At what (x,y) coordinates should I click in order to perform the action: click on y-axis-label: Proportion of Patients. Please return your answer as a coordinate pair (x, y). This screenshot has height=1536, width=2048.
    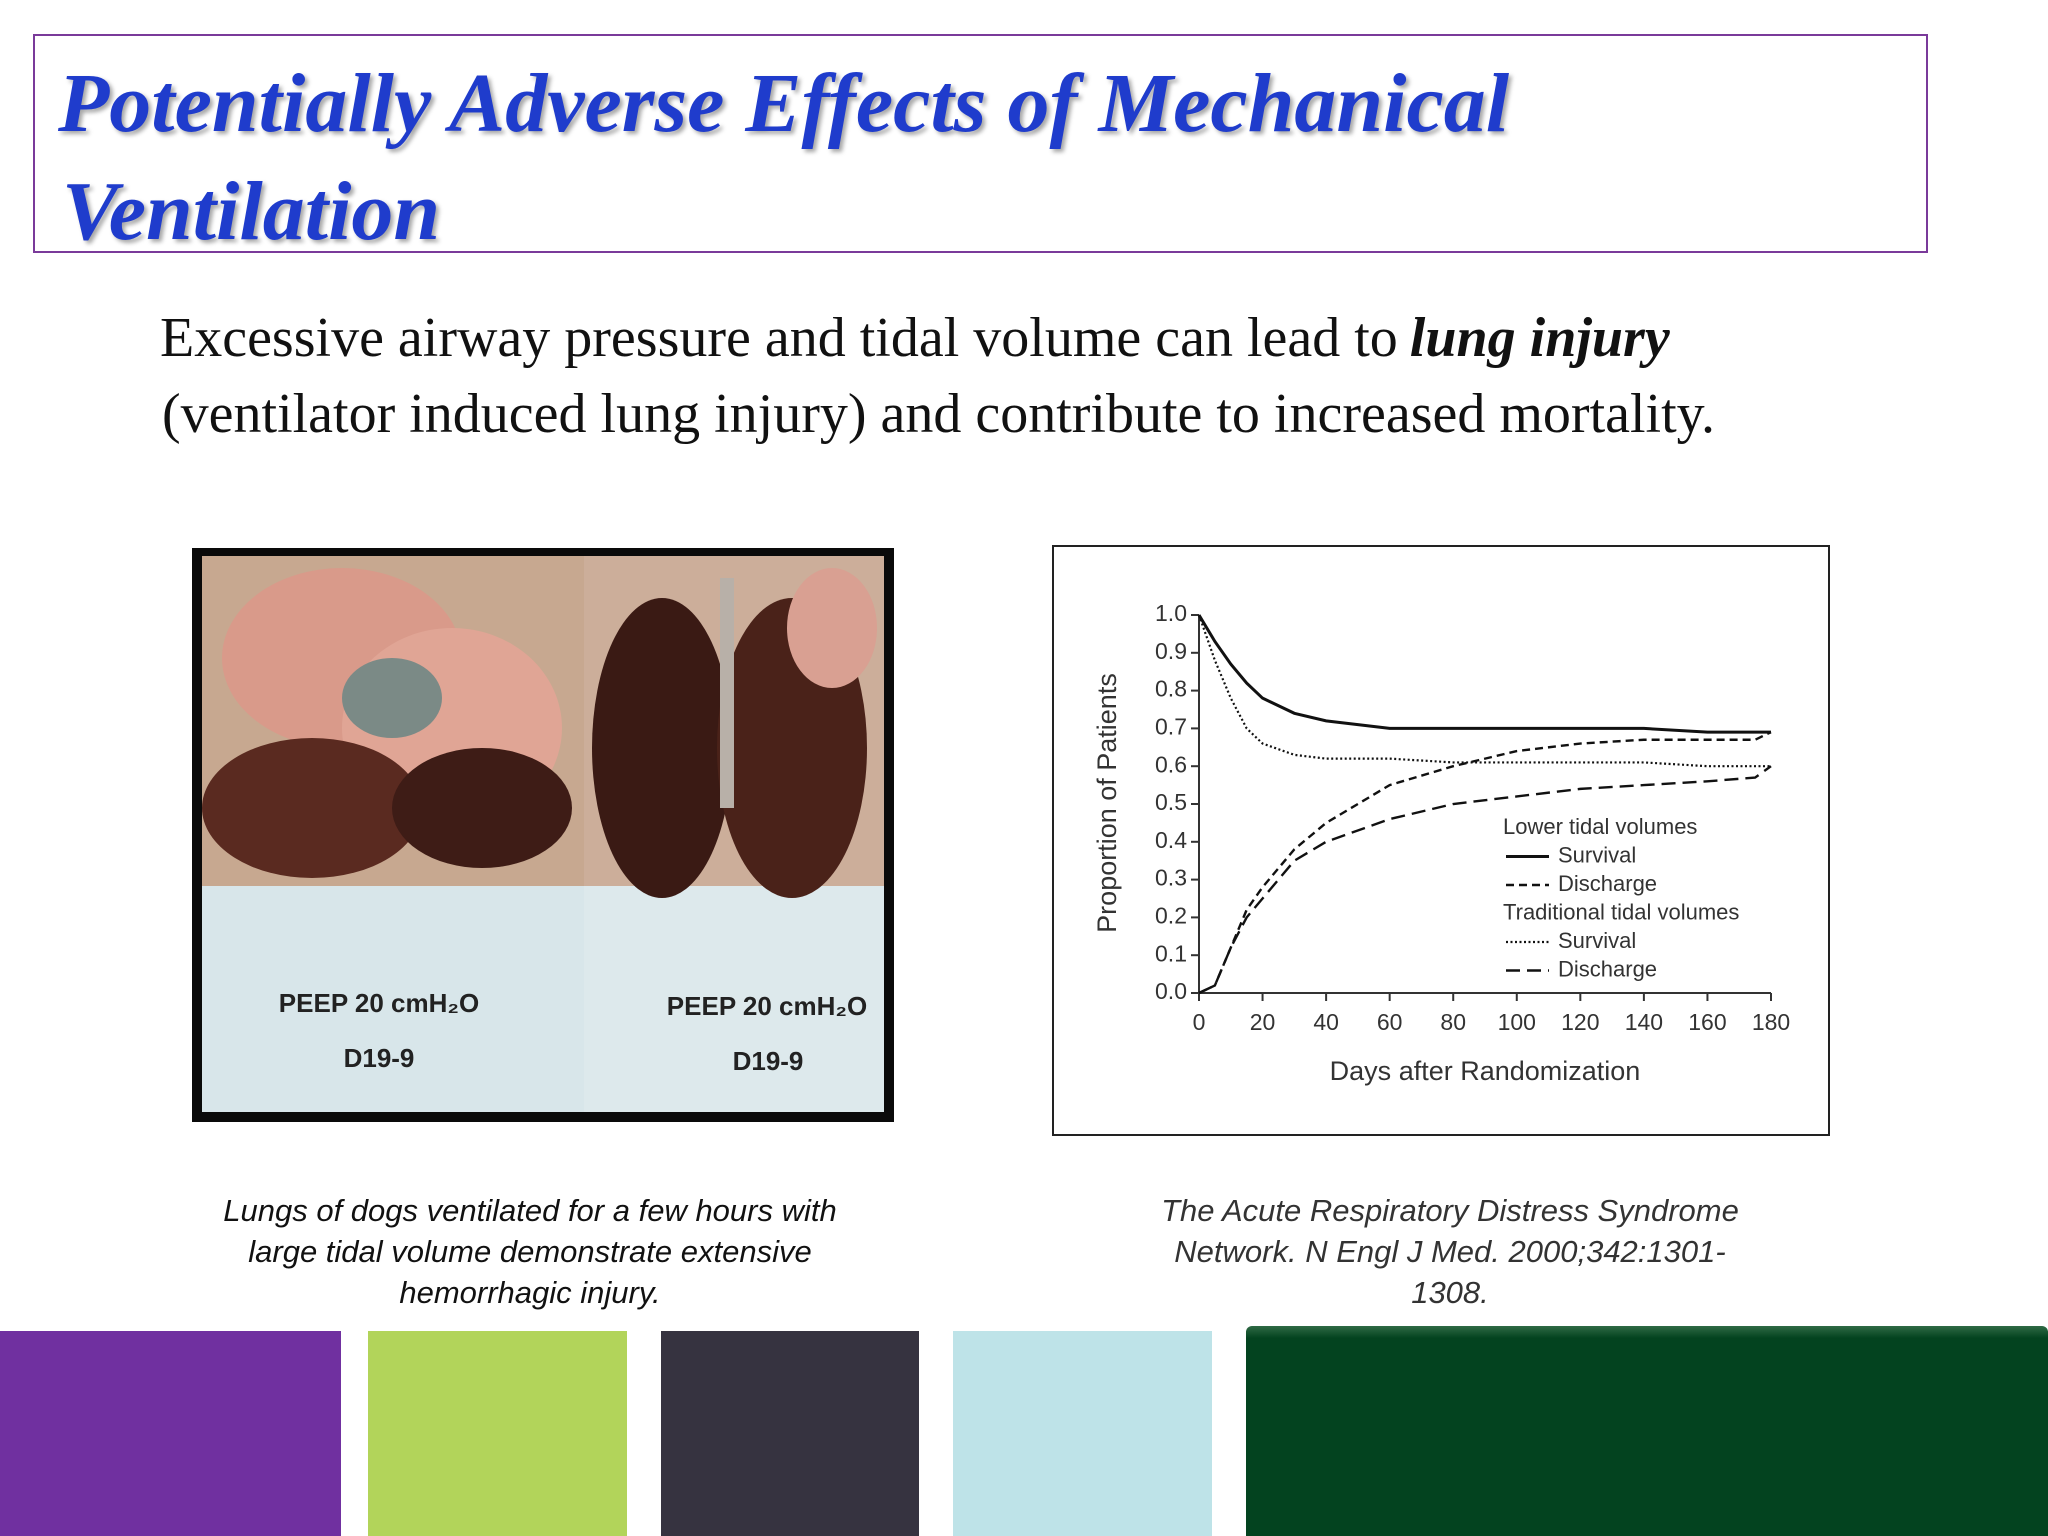
    Looking at the image, I should click on (1107, 803).